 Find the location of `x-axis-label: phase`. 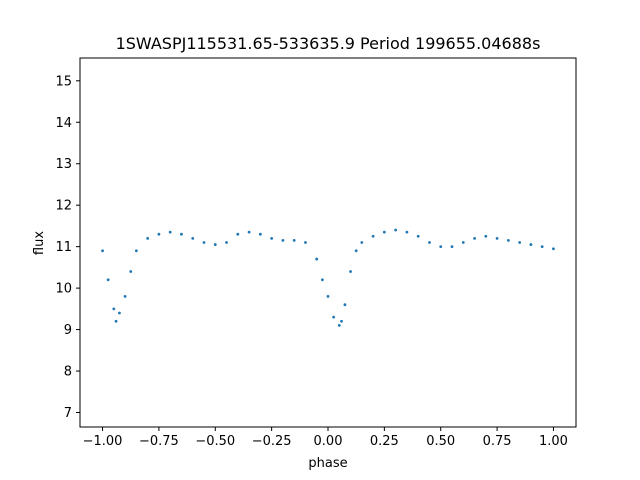

x-axis-label: phase is located at coordinates (327, 463).